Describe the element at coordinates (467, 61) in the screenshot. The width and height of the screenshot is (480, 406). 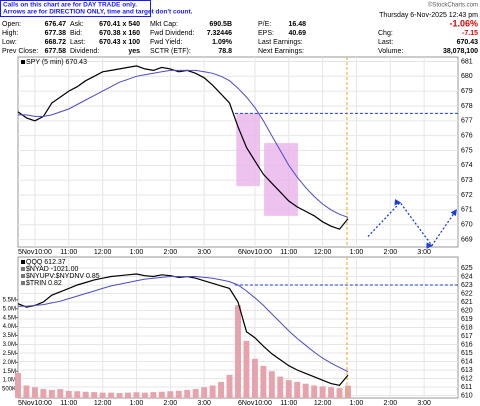
I see `y-tick-label: 681` at that location.